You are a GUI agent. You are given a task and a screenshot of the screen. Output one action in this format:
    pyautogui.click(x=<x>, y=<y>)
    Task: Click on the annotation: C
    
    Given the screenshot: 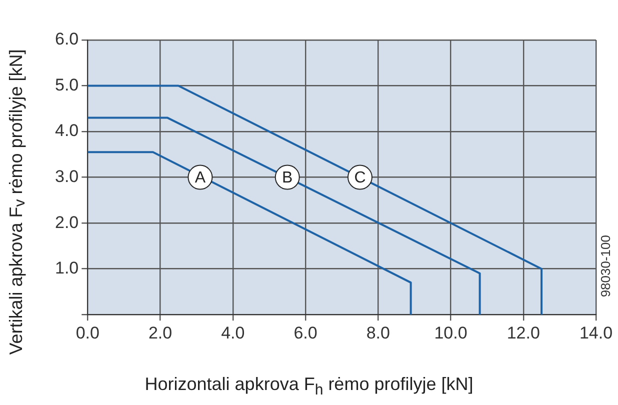 What is the action you would take?
    pyautogui.click(x=360, y=178)
    